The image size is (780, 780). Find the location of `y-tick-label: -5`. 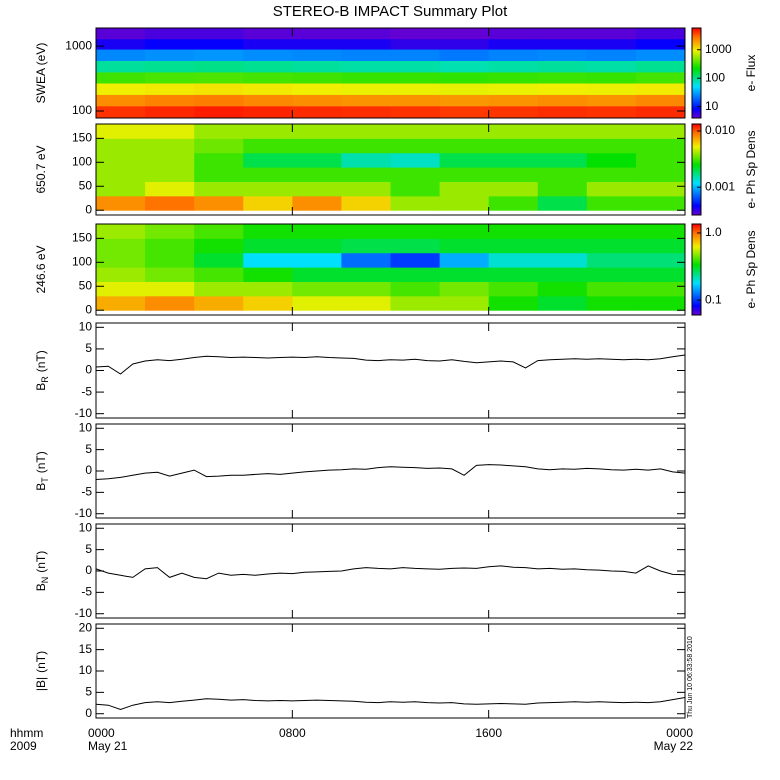

y-tick-label: -5 is located at coordinates (86, 592).